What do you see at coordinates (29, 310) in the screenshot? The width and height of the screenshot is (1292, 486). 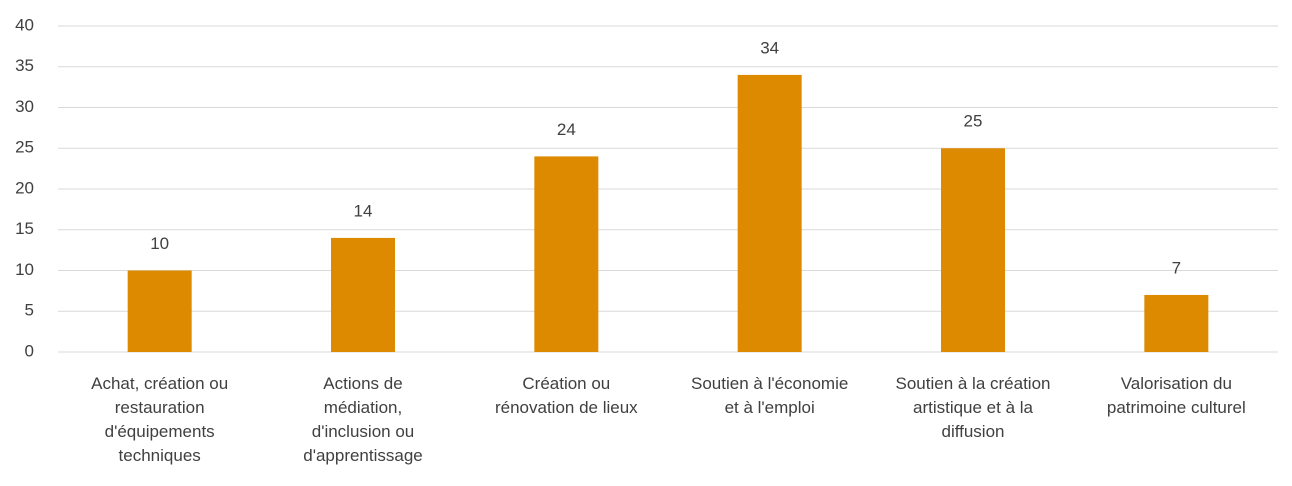 I see `y-tick-label: 5` at bounding box center [29, 310].